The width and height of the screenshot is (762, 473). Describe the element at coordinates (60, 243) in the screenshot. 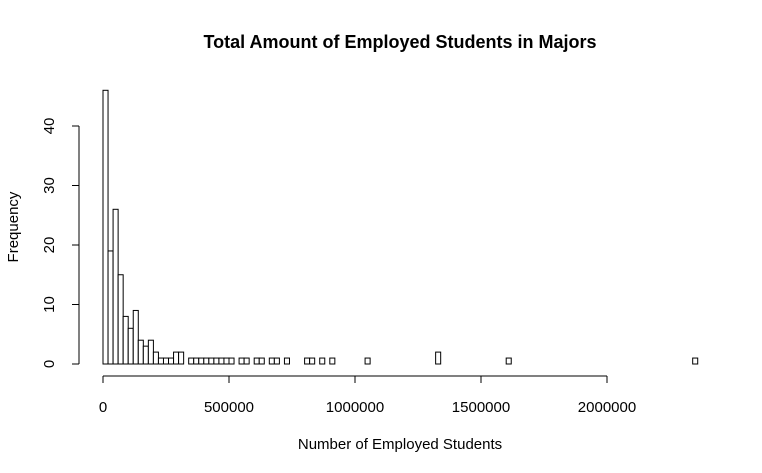

I see `y-axis: 0 10 20 30 40` at that location.